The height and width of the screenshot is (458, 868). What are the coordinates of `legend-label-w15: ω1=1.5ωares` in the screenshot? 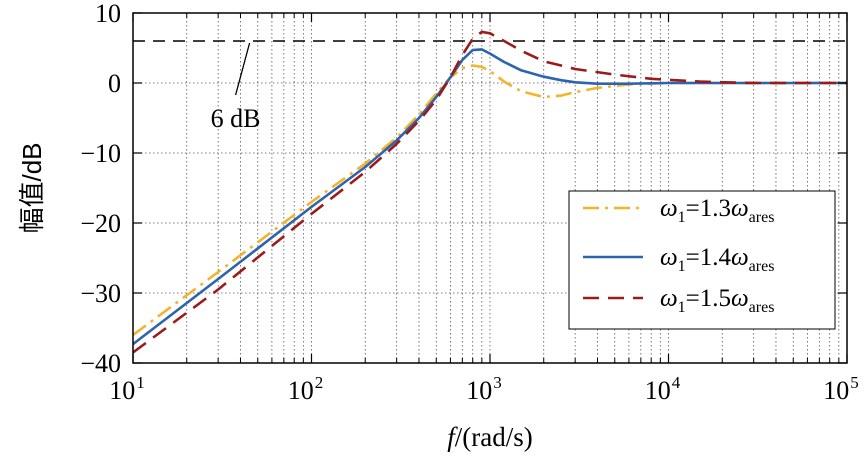 It's located at (717, 300).